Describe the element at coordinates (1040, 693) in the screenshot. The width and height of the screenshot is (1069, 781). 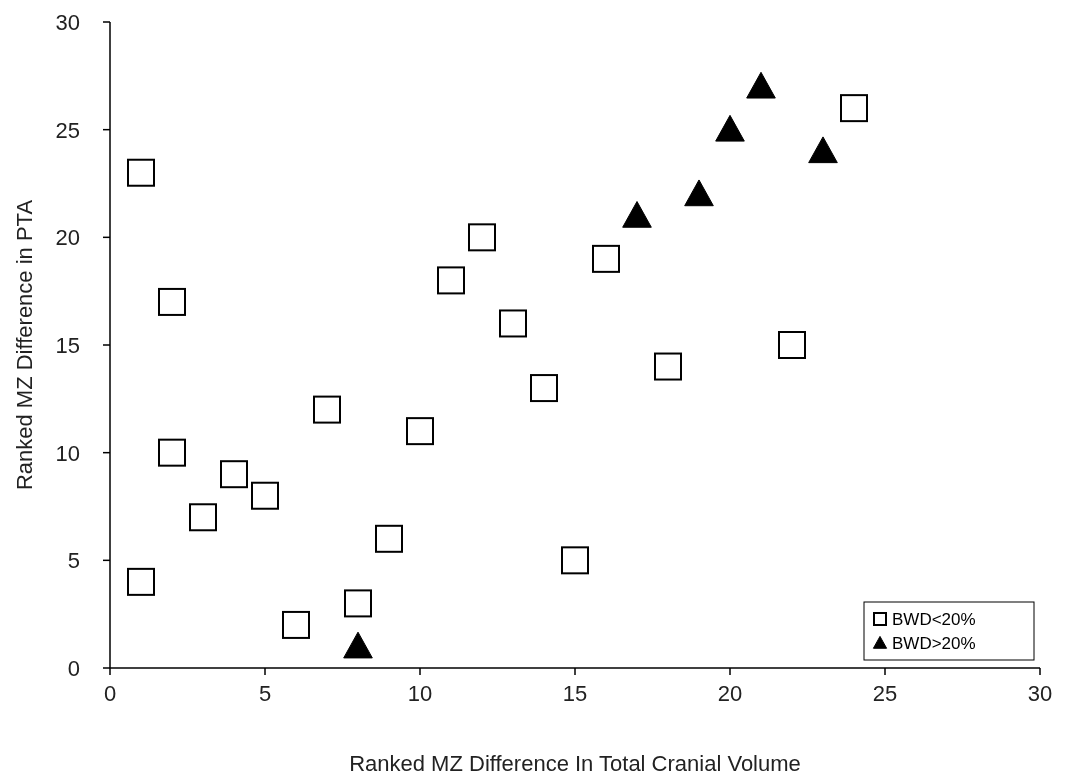
I see `x-tick-label: 30` at that location.